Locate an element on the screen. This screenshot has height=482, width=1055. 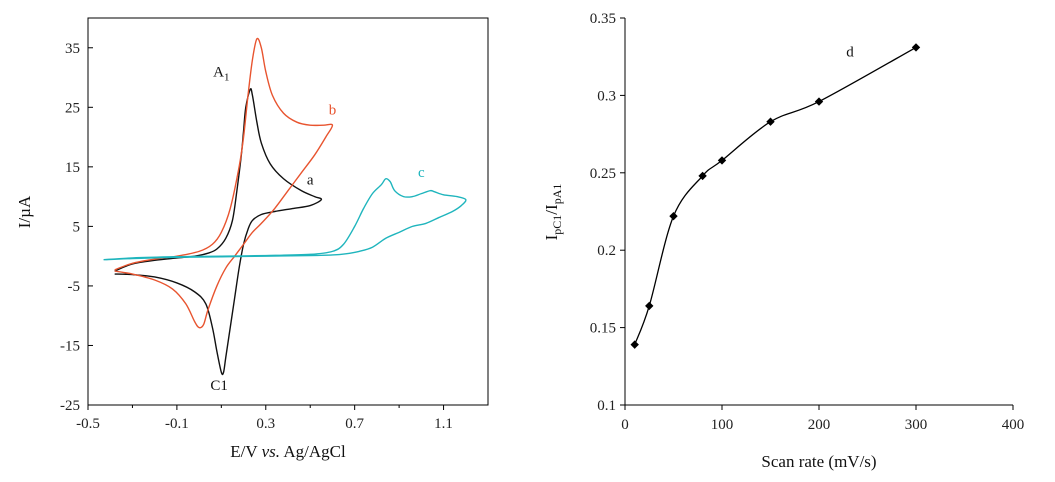
sr-y-label-sub2: pA1 is located at coordinates (557, 194).